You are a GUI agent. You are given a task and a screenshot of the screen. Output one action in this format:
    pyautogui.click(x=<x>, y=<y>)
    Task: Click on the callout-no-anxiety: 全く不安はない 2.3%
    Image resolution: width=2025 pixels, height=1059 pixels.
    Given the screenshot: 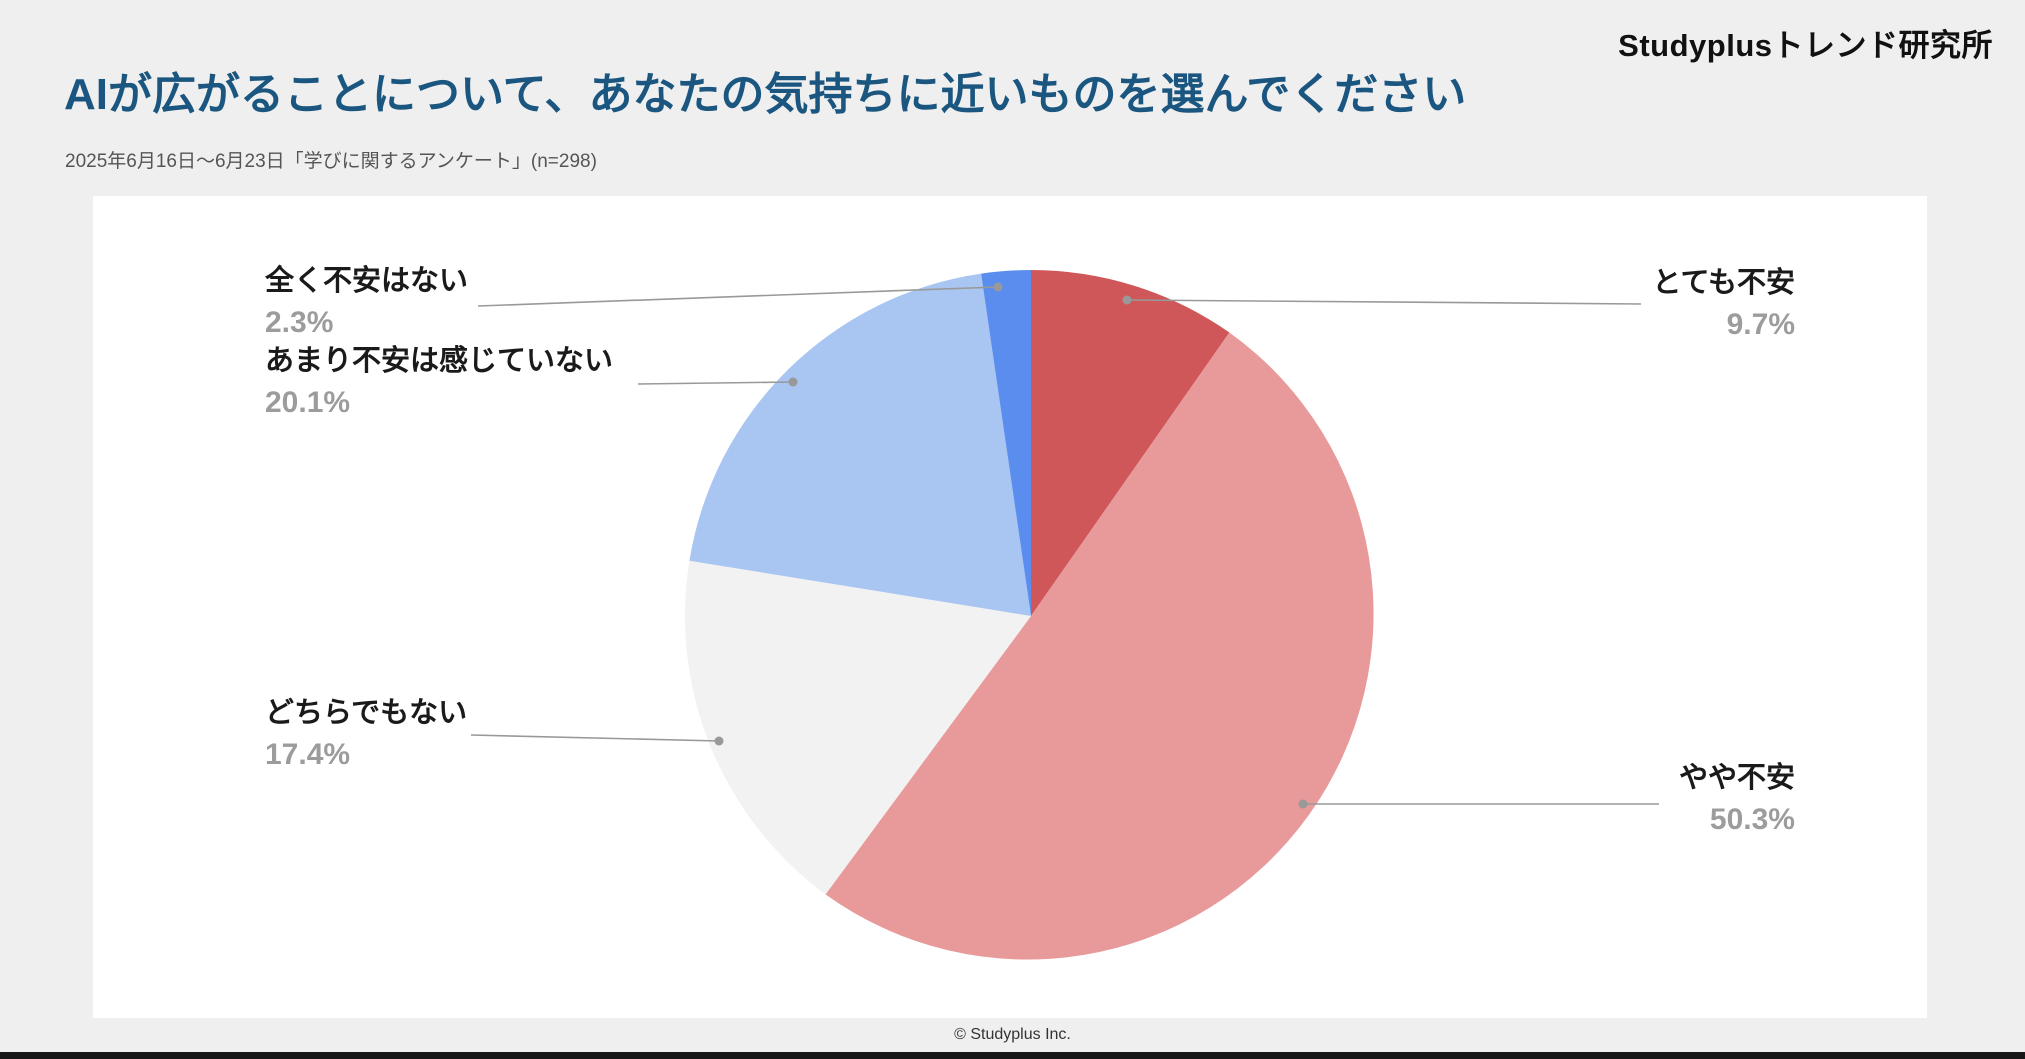 What is the action you would take?
    pyautogui.click(x=367, y=302)
    